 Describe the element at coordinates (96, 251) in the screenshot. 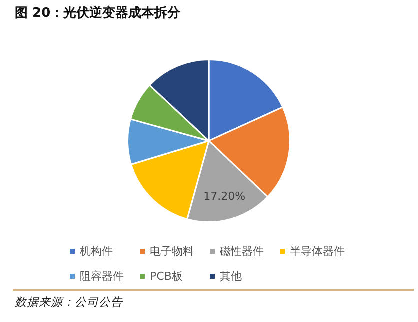

I see `legend-label: 机构件` at that location.